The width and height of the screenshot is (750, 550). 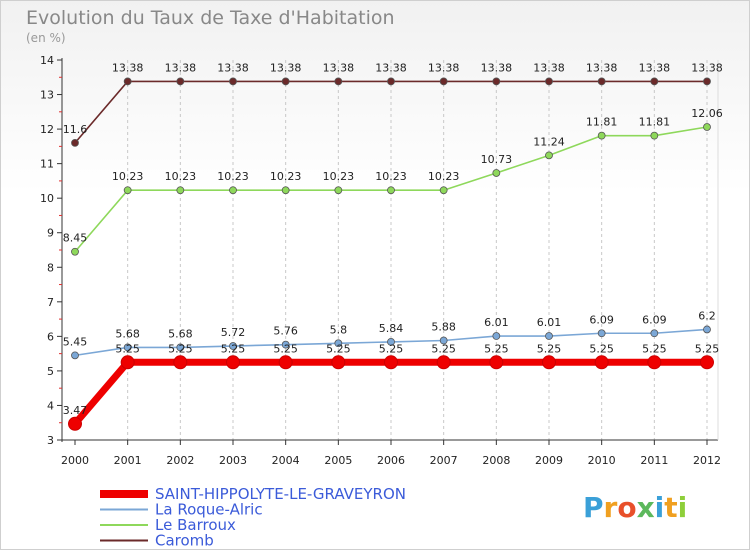 I want to click on x-tick-label: 2011, so click(x=654, y=460).